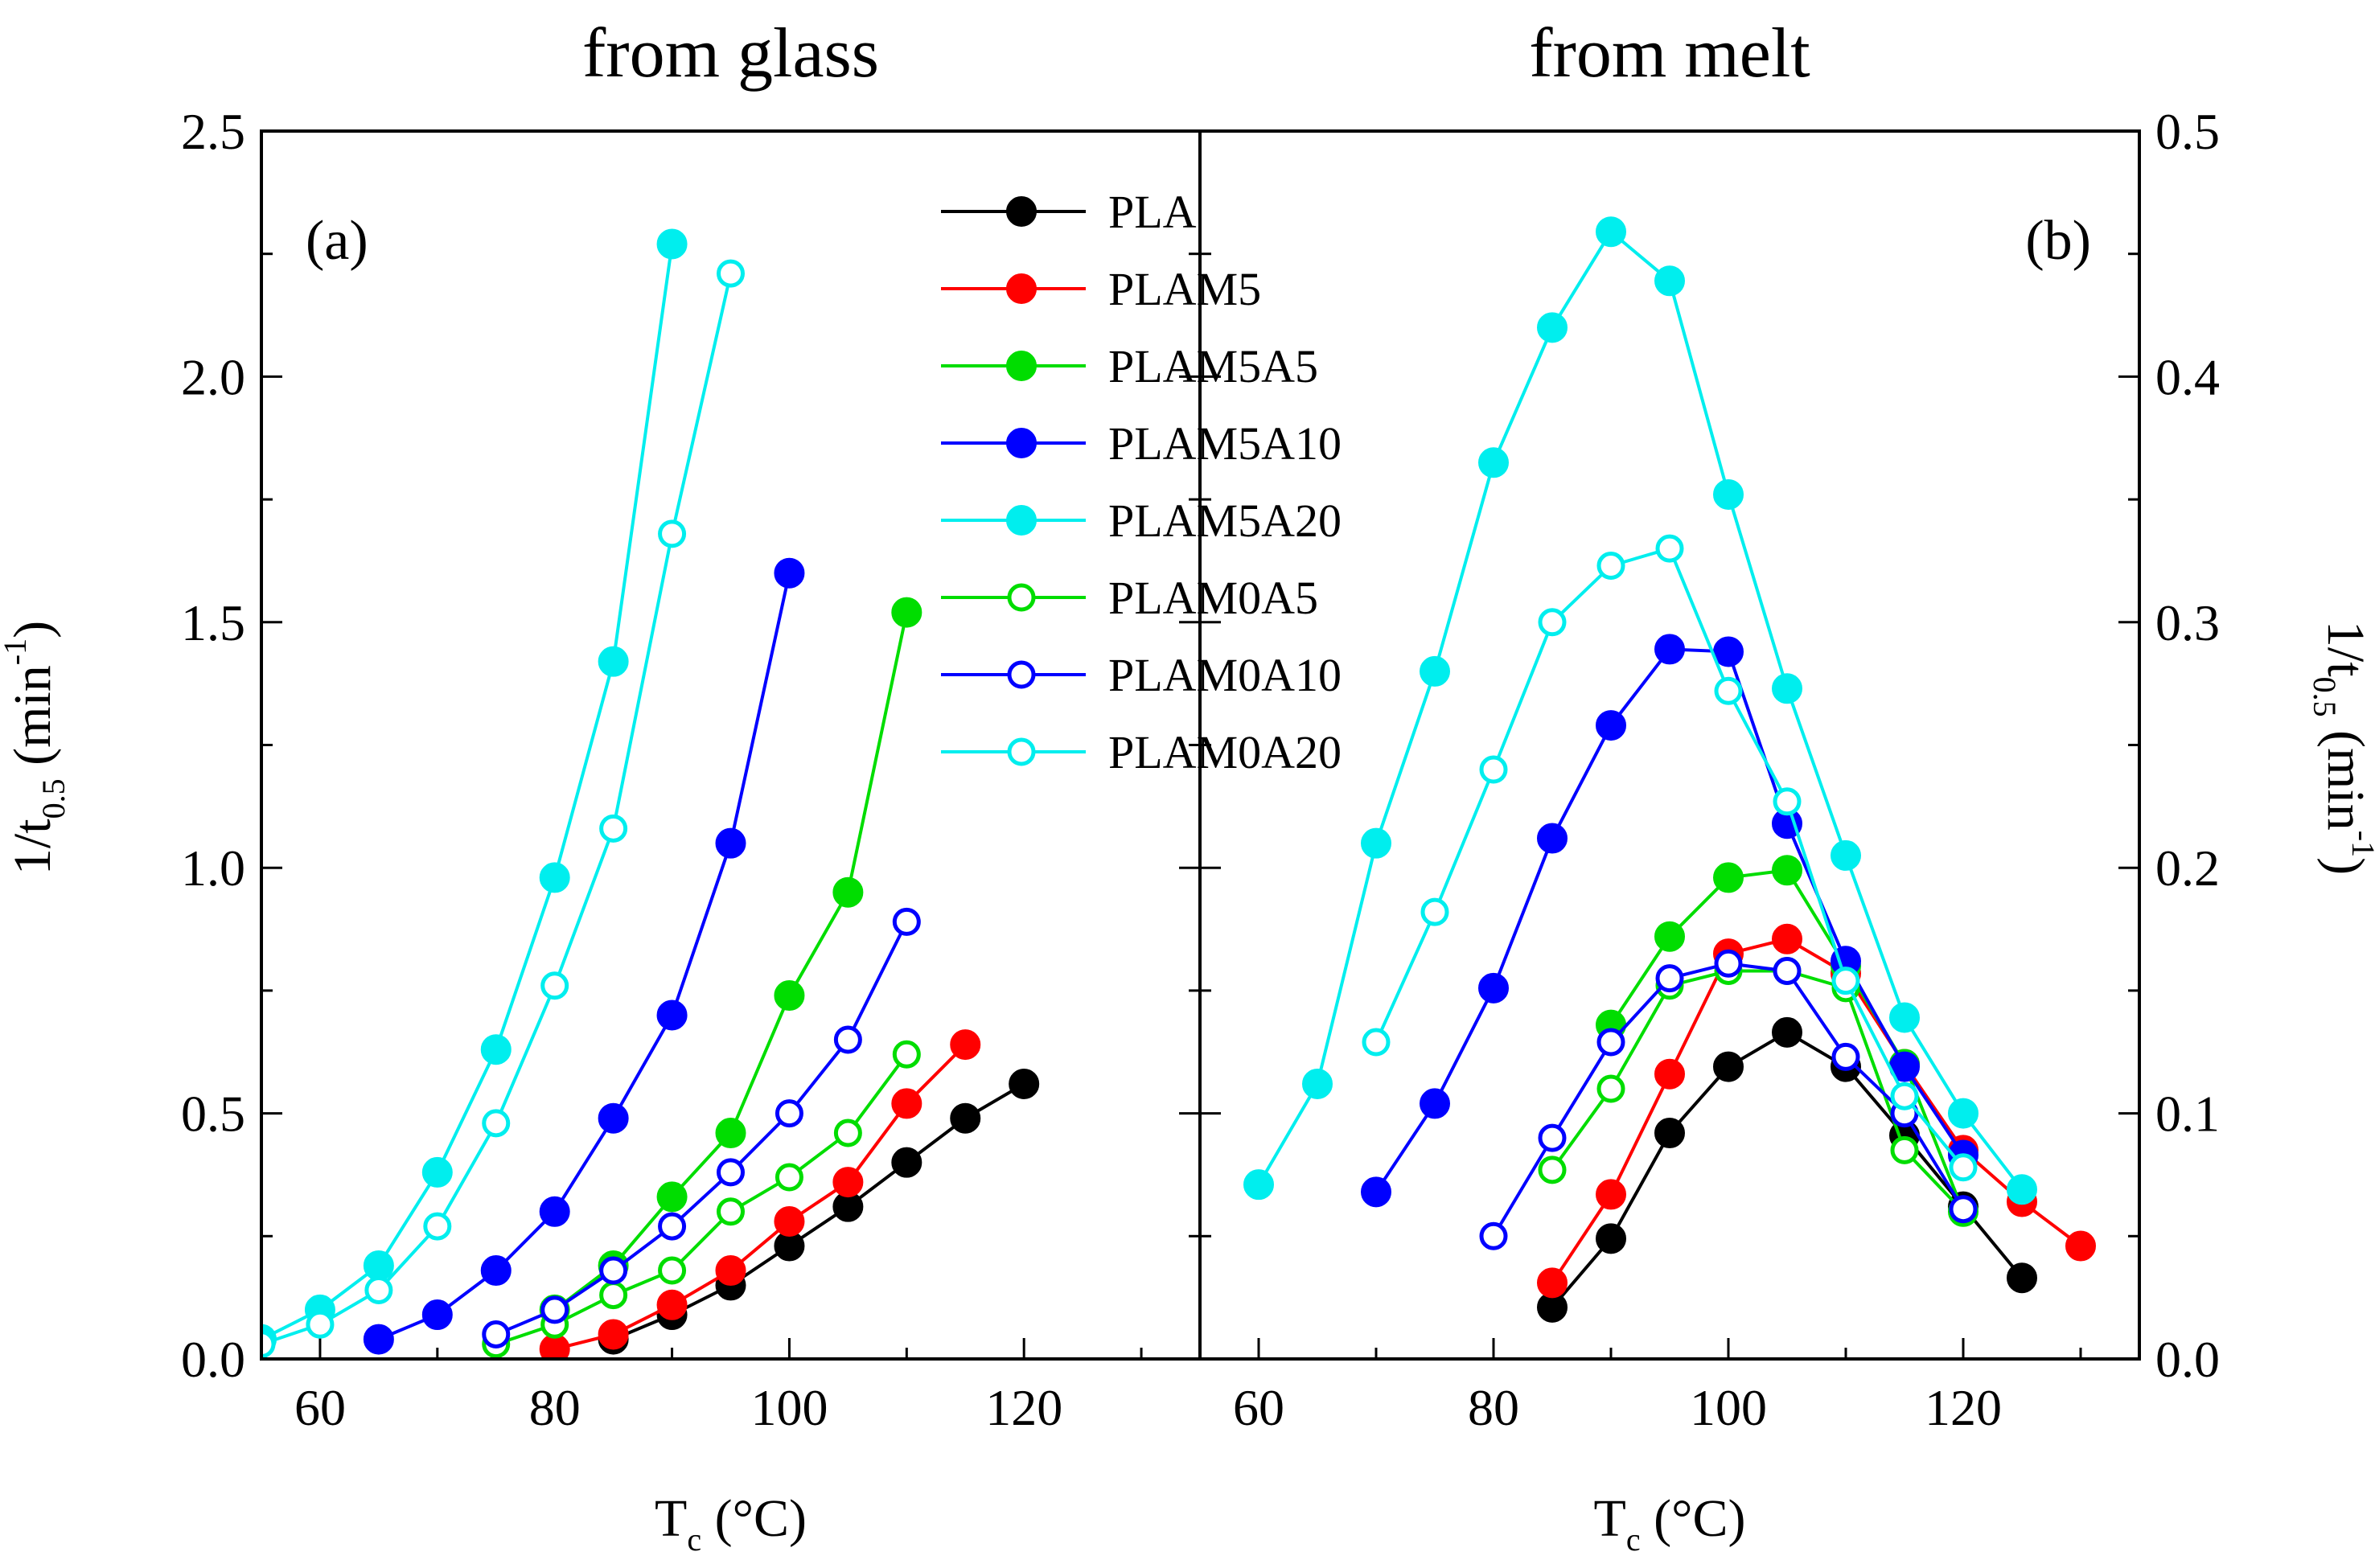 This screenshot has height=1568, width=2375. I want to click on x-axis-label-unit: (°C), so click(1694, 1518).